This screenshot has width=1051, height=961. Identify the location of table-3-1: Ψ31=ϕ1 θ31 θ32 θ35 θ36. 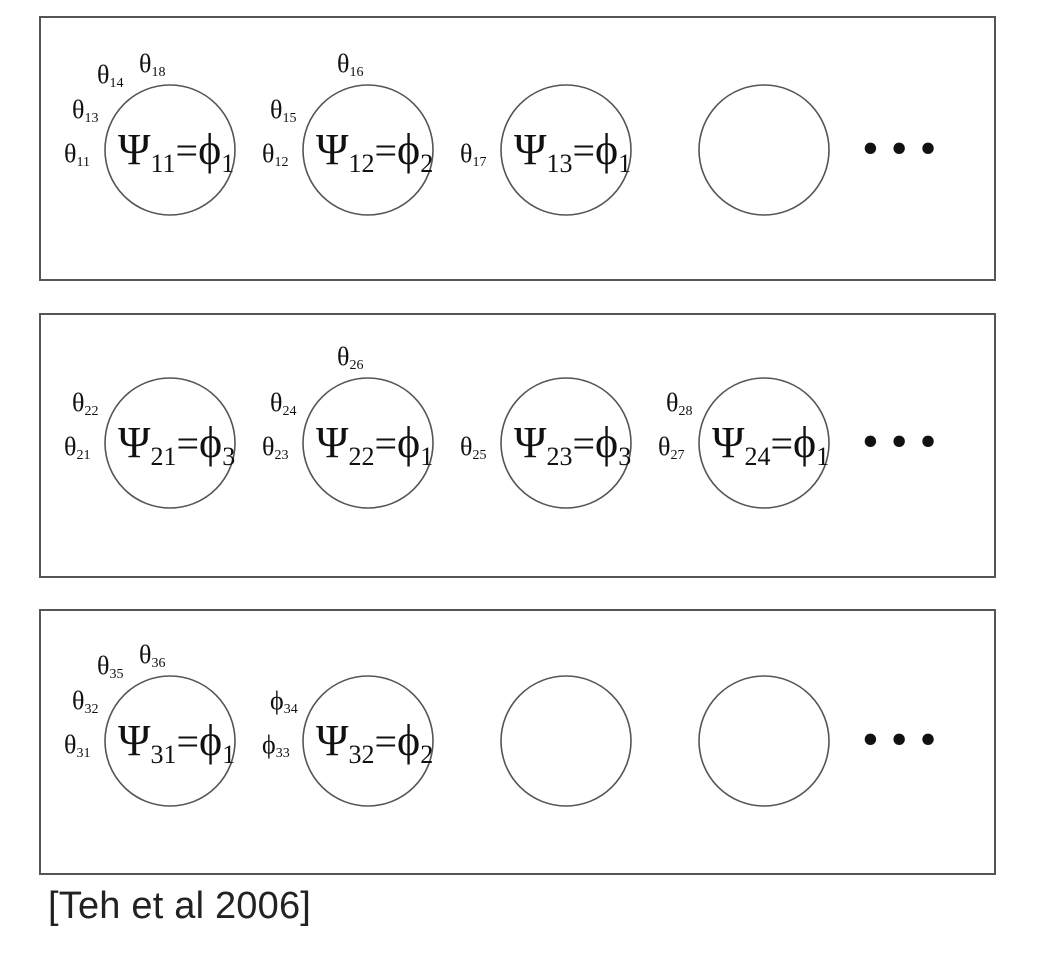
(150, 723).